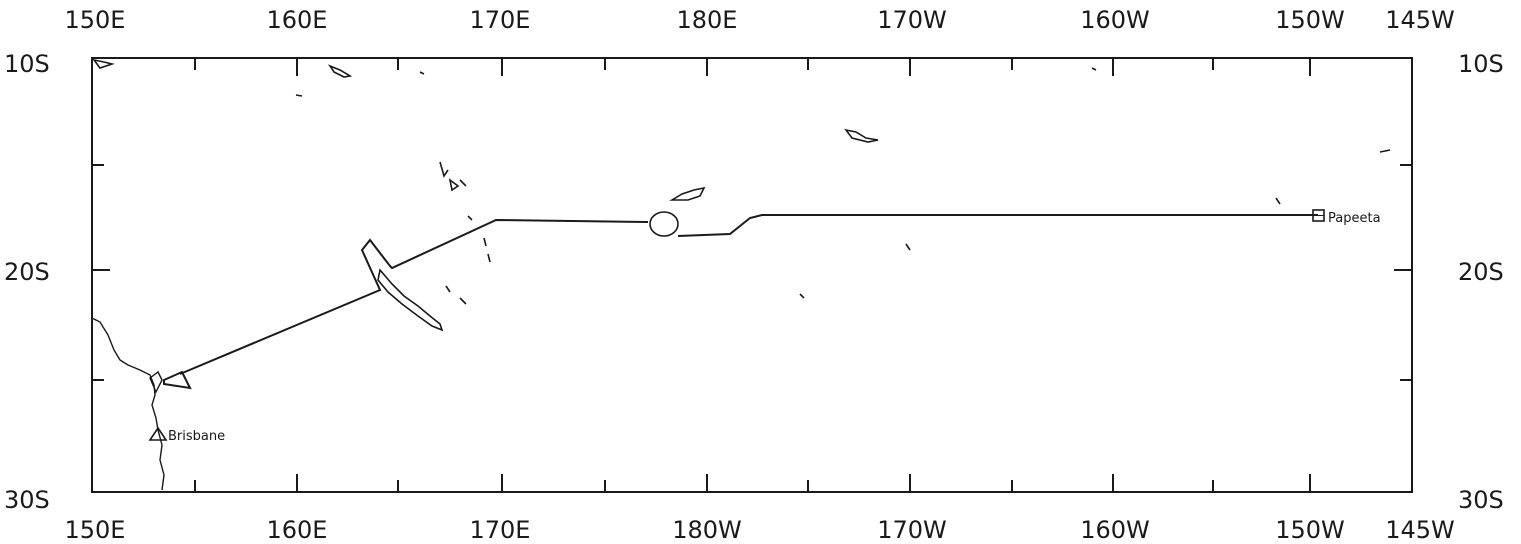 This screenshot has width=1521, height=544. What do you see at coordinates (1420, 20) in the screenshot?
I see `top-lon-label-145w: 145W` at bounding box center [1420, 20].